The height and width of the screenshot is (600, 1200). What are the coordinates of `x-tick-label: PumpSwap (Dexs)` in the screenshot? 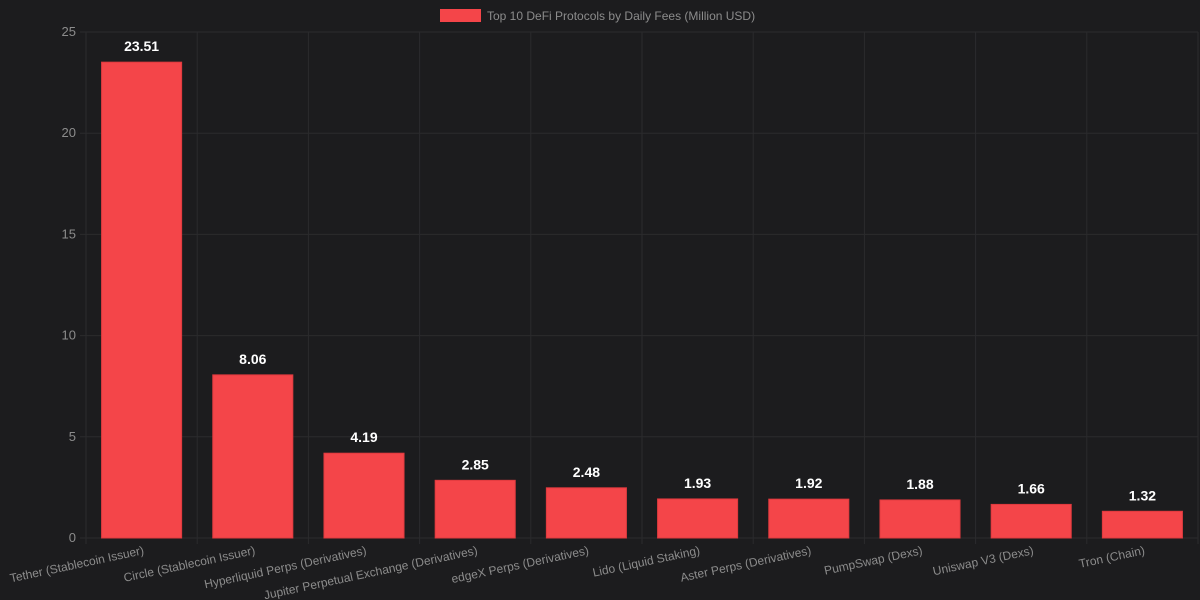 It's located at (873, 560).